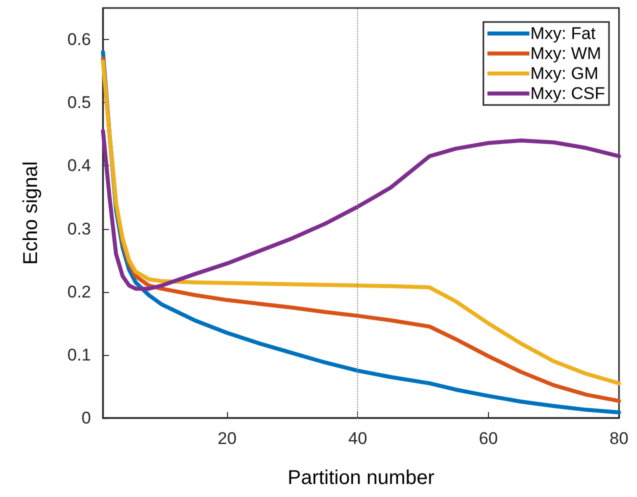 The width and height of the screenshot is (637, 497). Describe the element at coordinates (31, 213) in the screenshot. I see `y-axis-title: Echo signal` at that location.